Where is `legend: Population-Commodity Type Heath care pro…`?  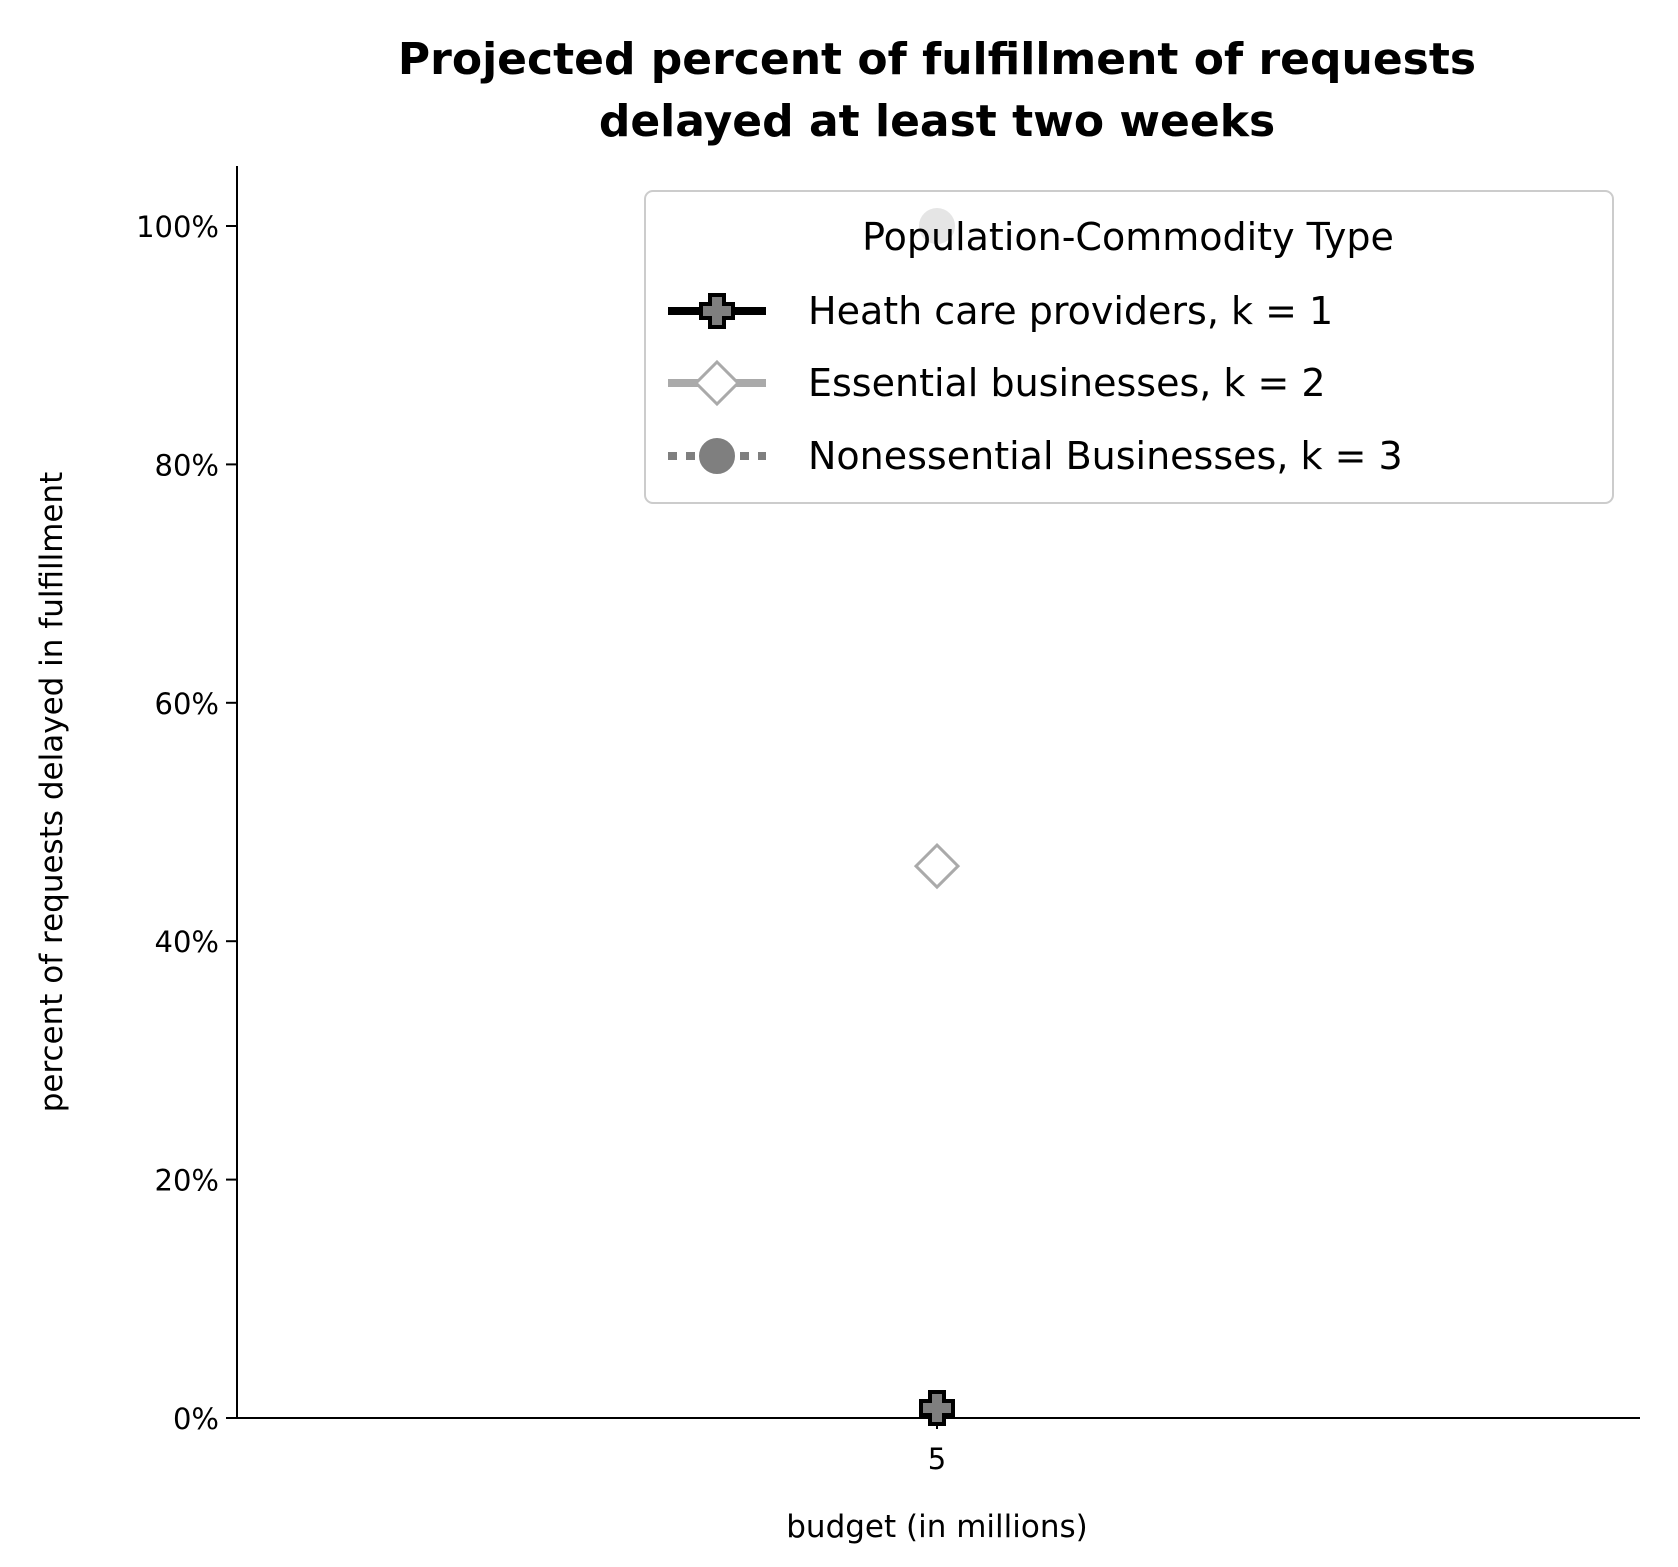 legend: Population-Commodity Type Heath care pro… is located at coordinates (1129, 347).